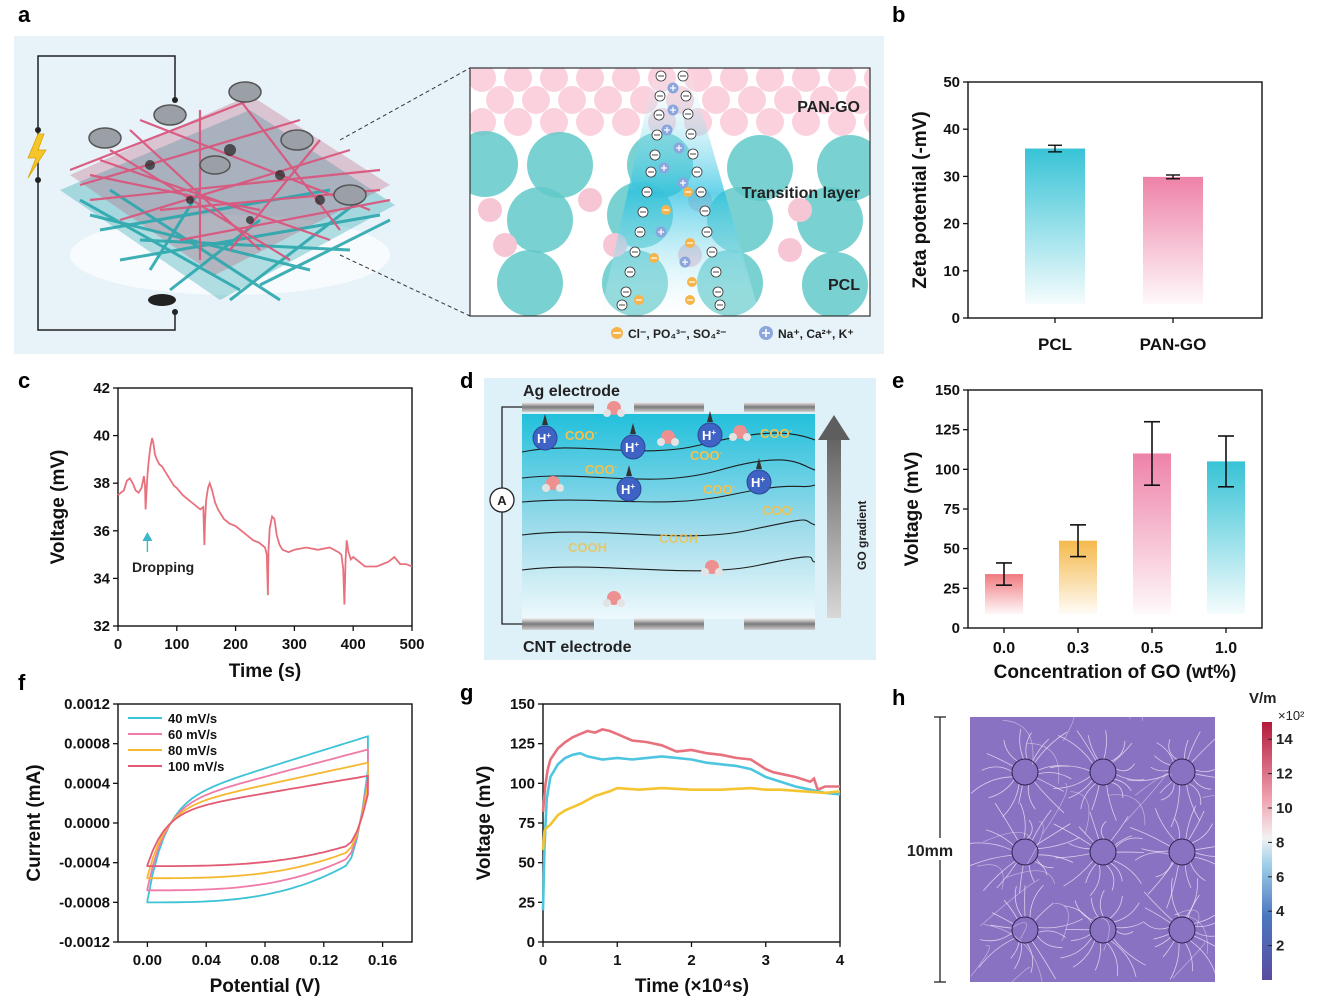 The image size is (1320, 1007). What do you see at coordinates (951, 224) in the screenshot?
I see `y-tick-label: 20` at bounding box center [951, 224].